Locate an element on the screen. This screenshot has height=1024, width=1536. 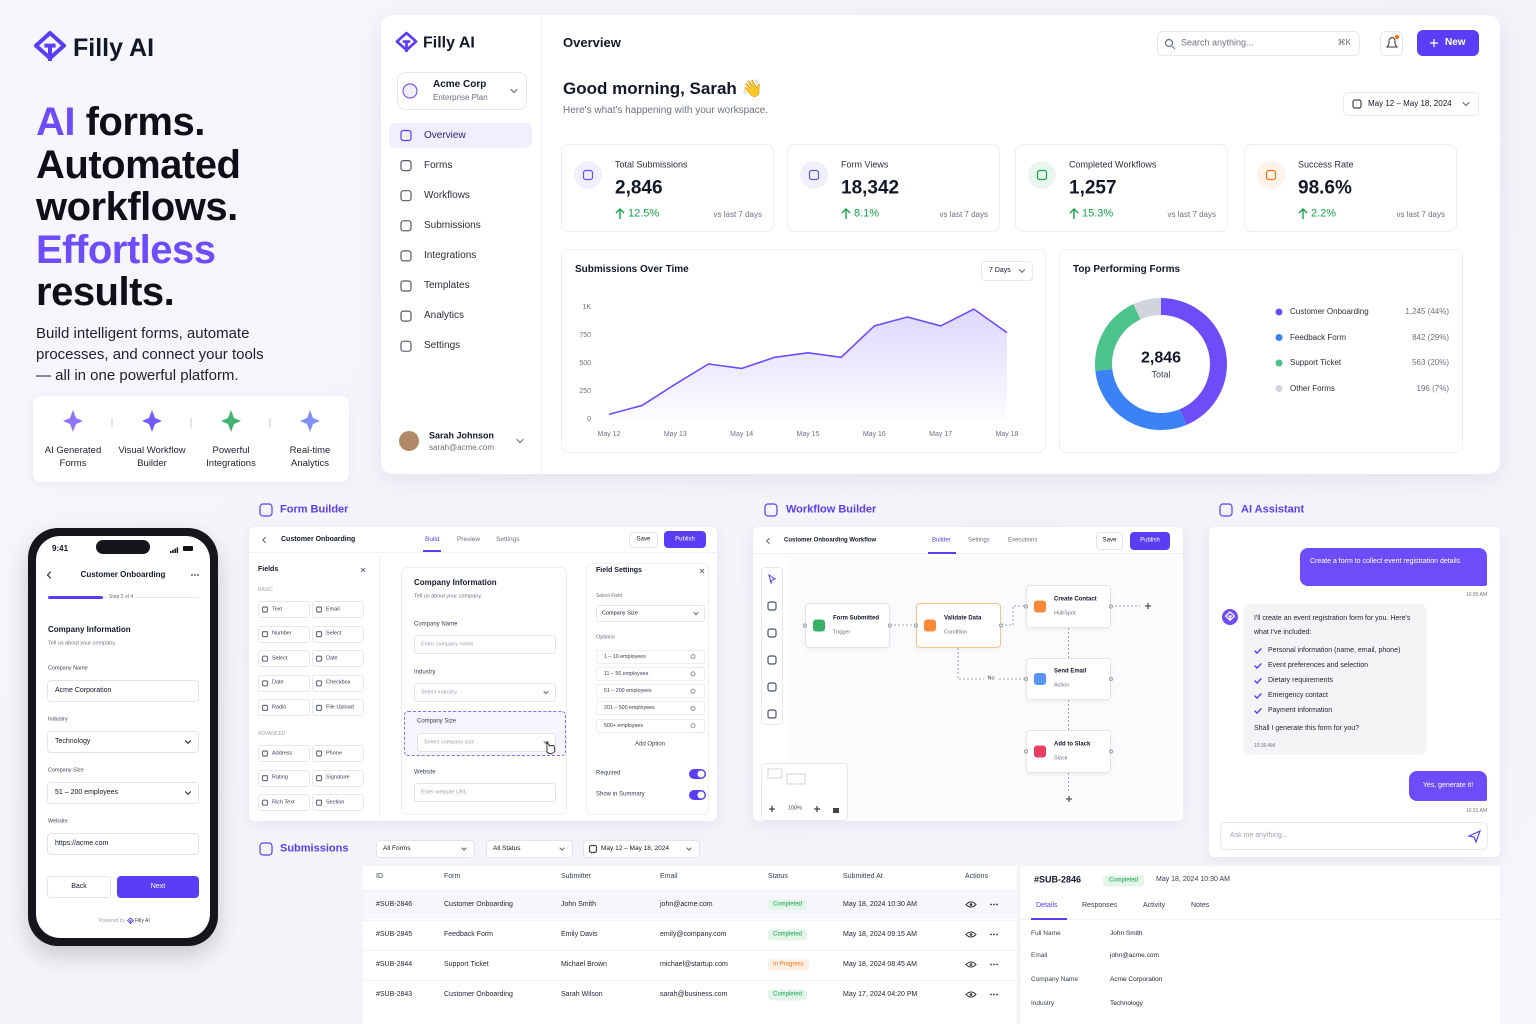
text: Rating is located at coordinates (280, 777).